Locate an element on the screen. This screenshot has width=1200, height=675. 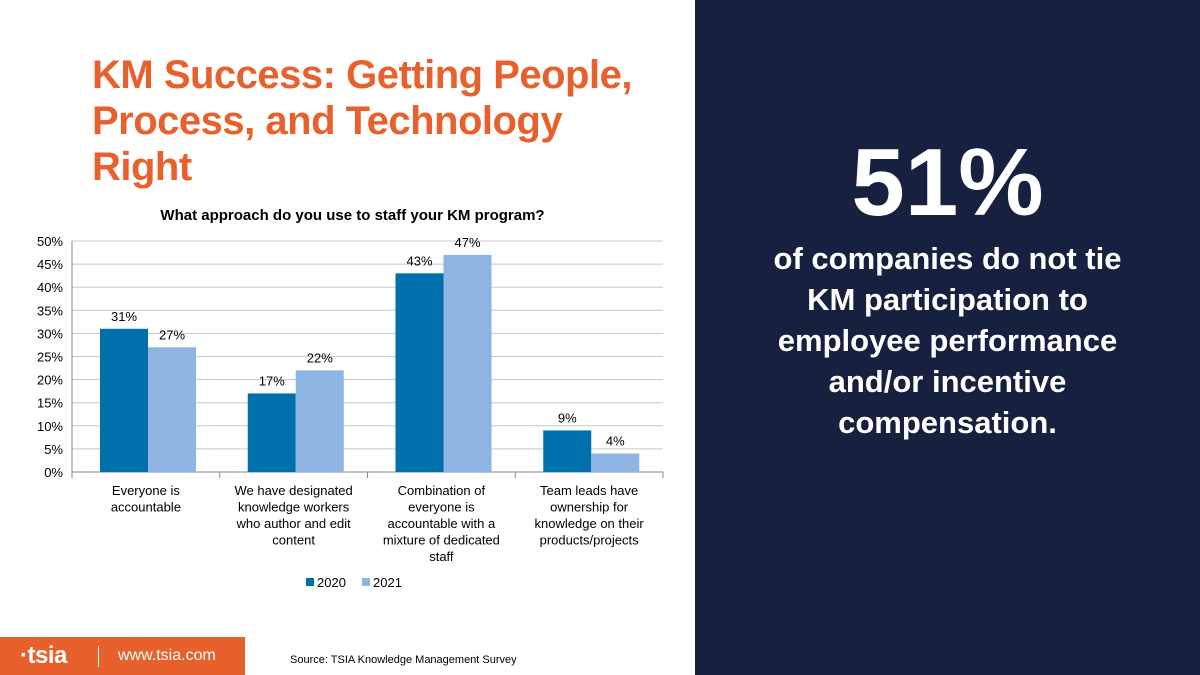
legend-label-2021: 2021 is located at coordinates (387, 582).